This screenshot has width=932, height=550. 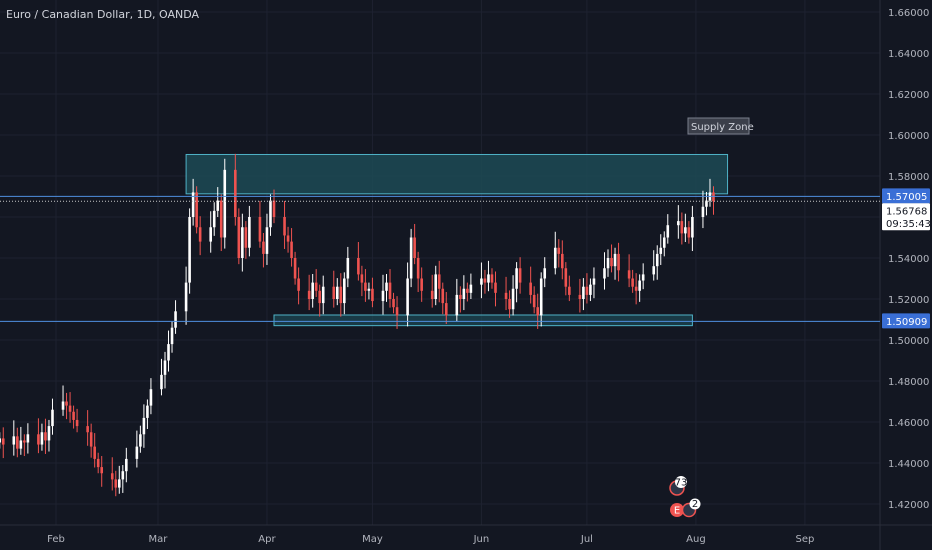 I want to click on supply-zone-label-box, so click(x=718, y=126).